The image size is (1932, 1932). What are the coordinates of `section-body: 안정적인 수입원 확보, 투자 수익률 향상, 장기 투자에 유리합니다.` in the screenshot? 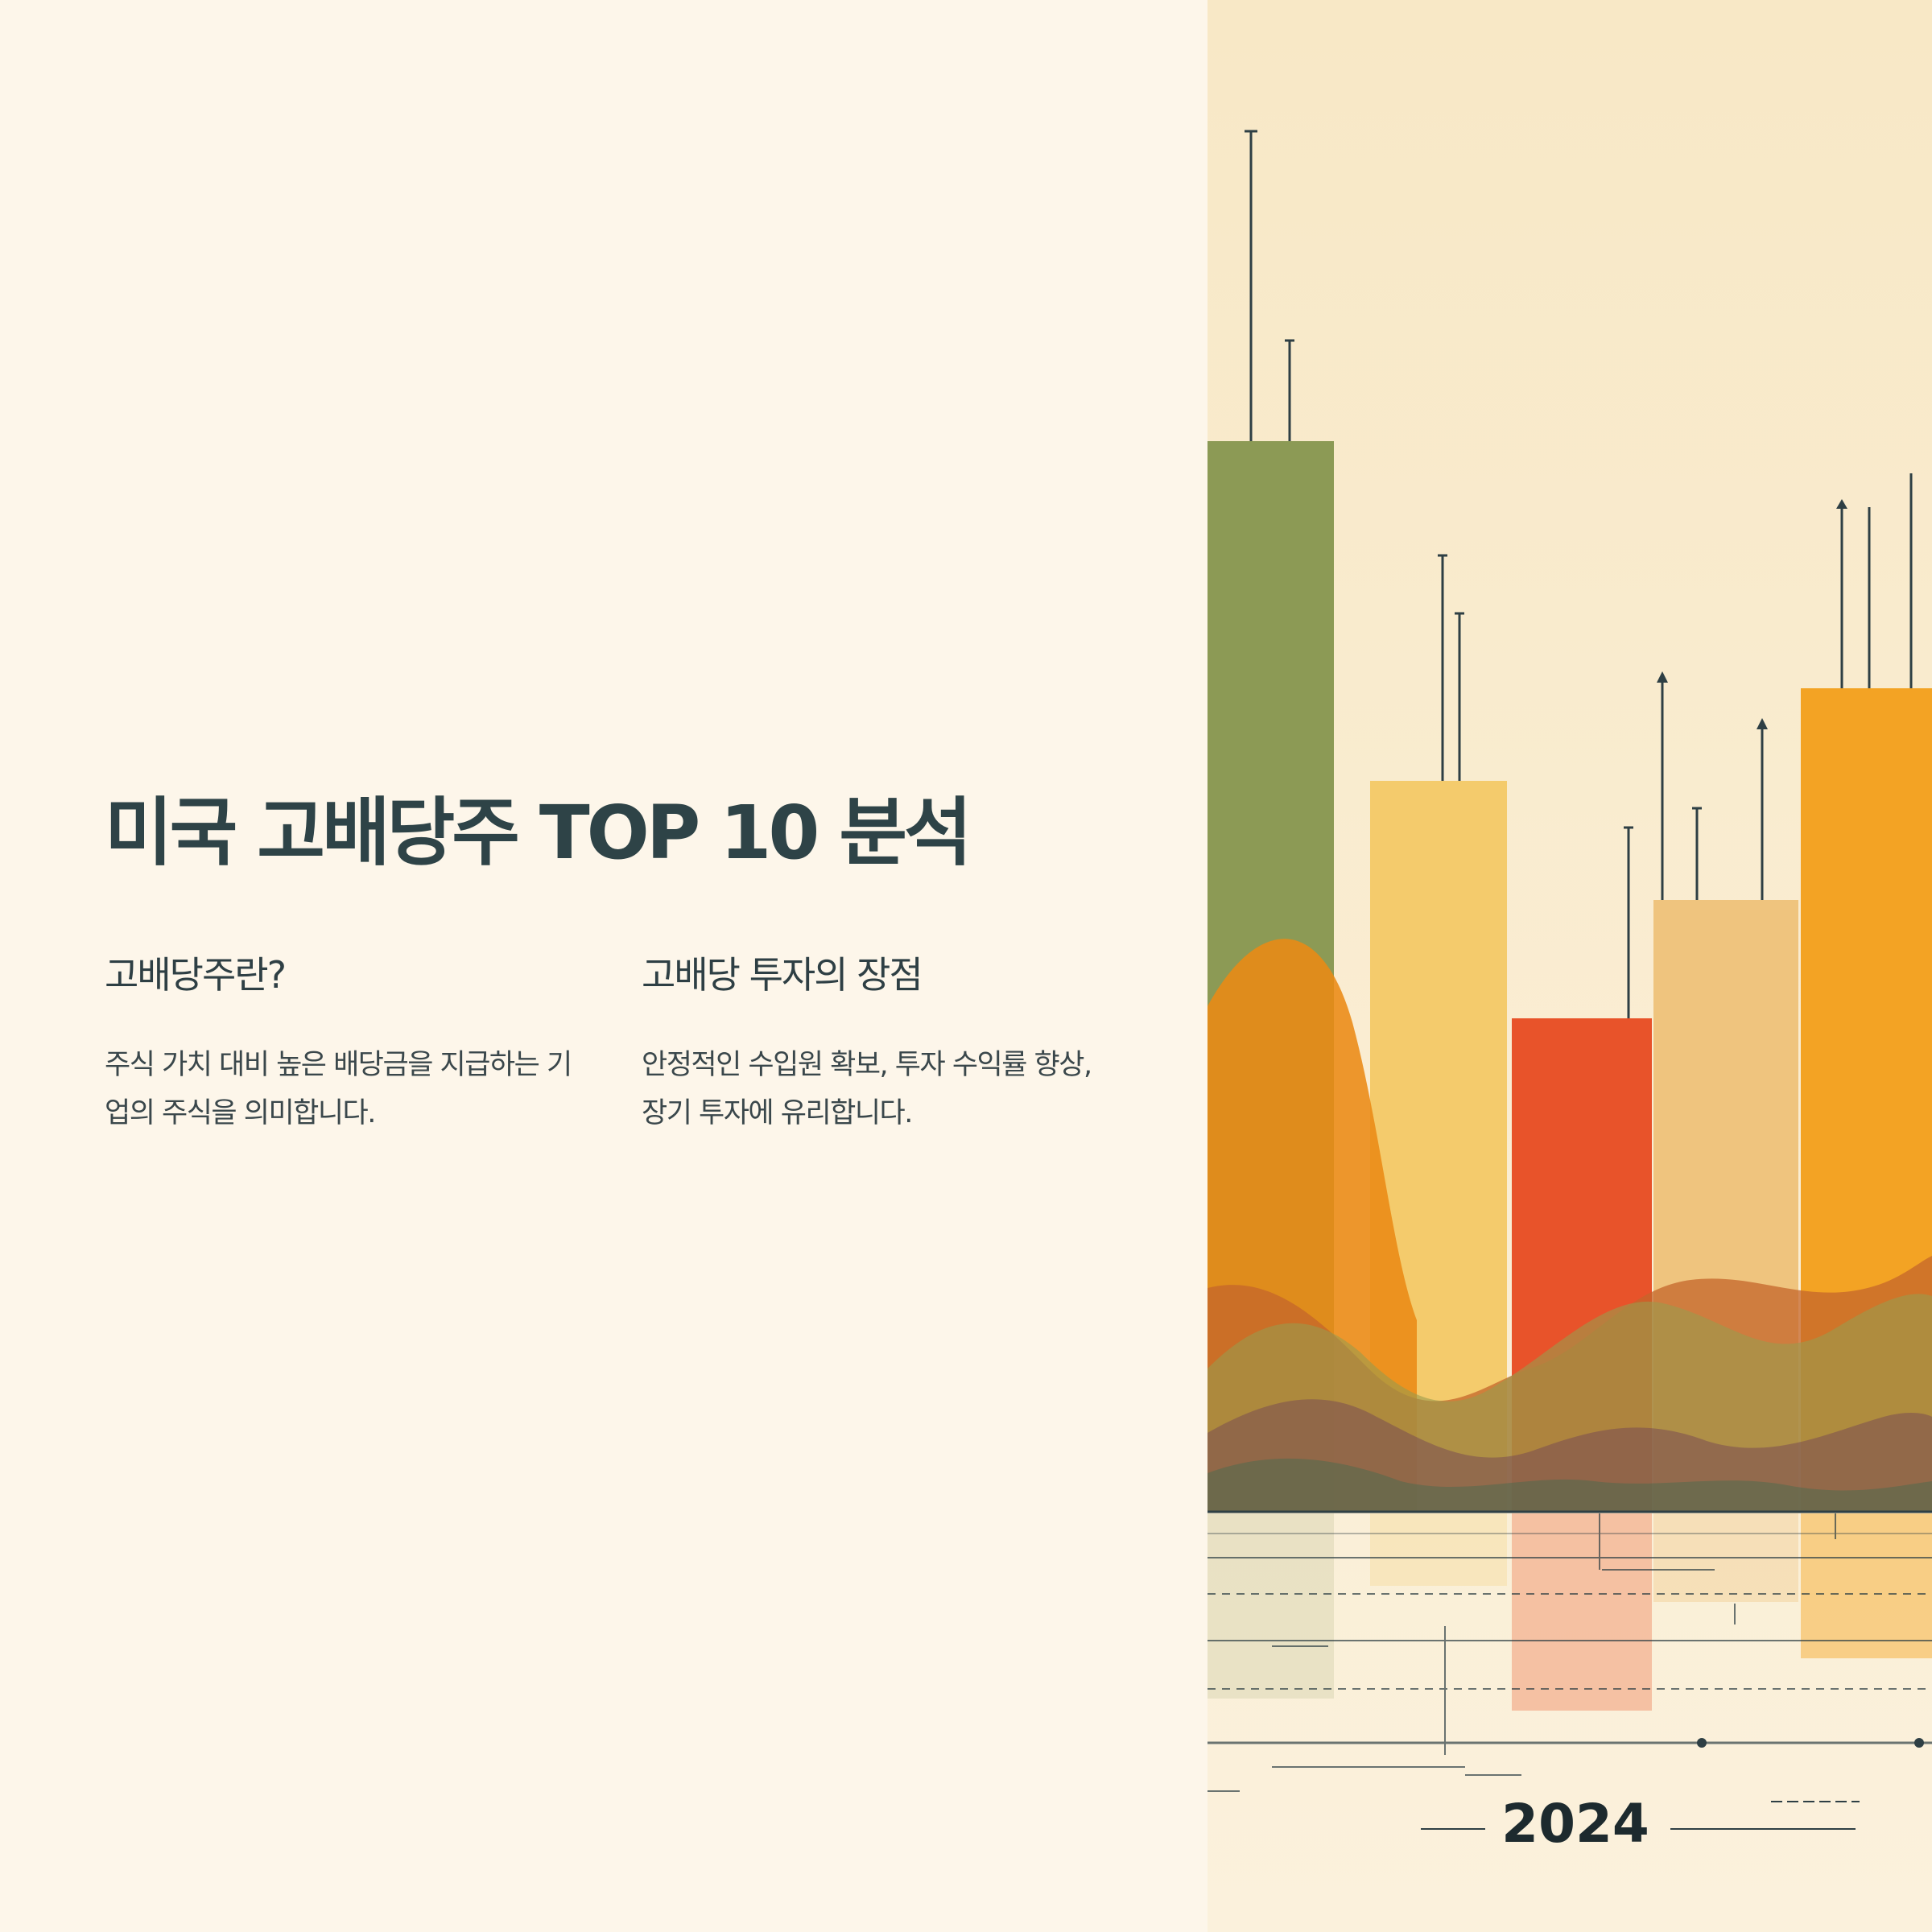 It's located at (867, 1089).